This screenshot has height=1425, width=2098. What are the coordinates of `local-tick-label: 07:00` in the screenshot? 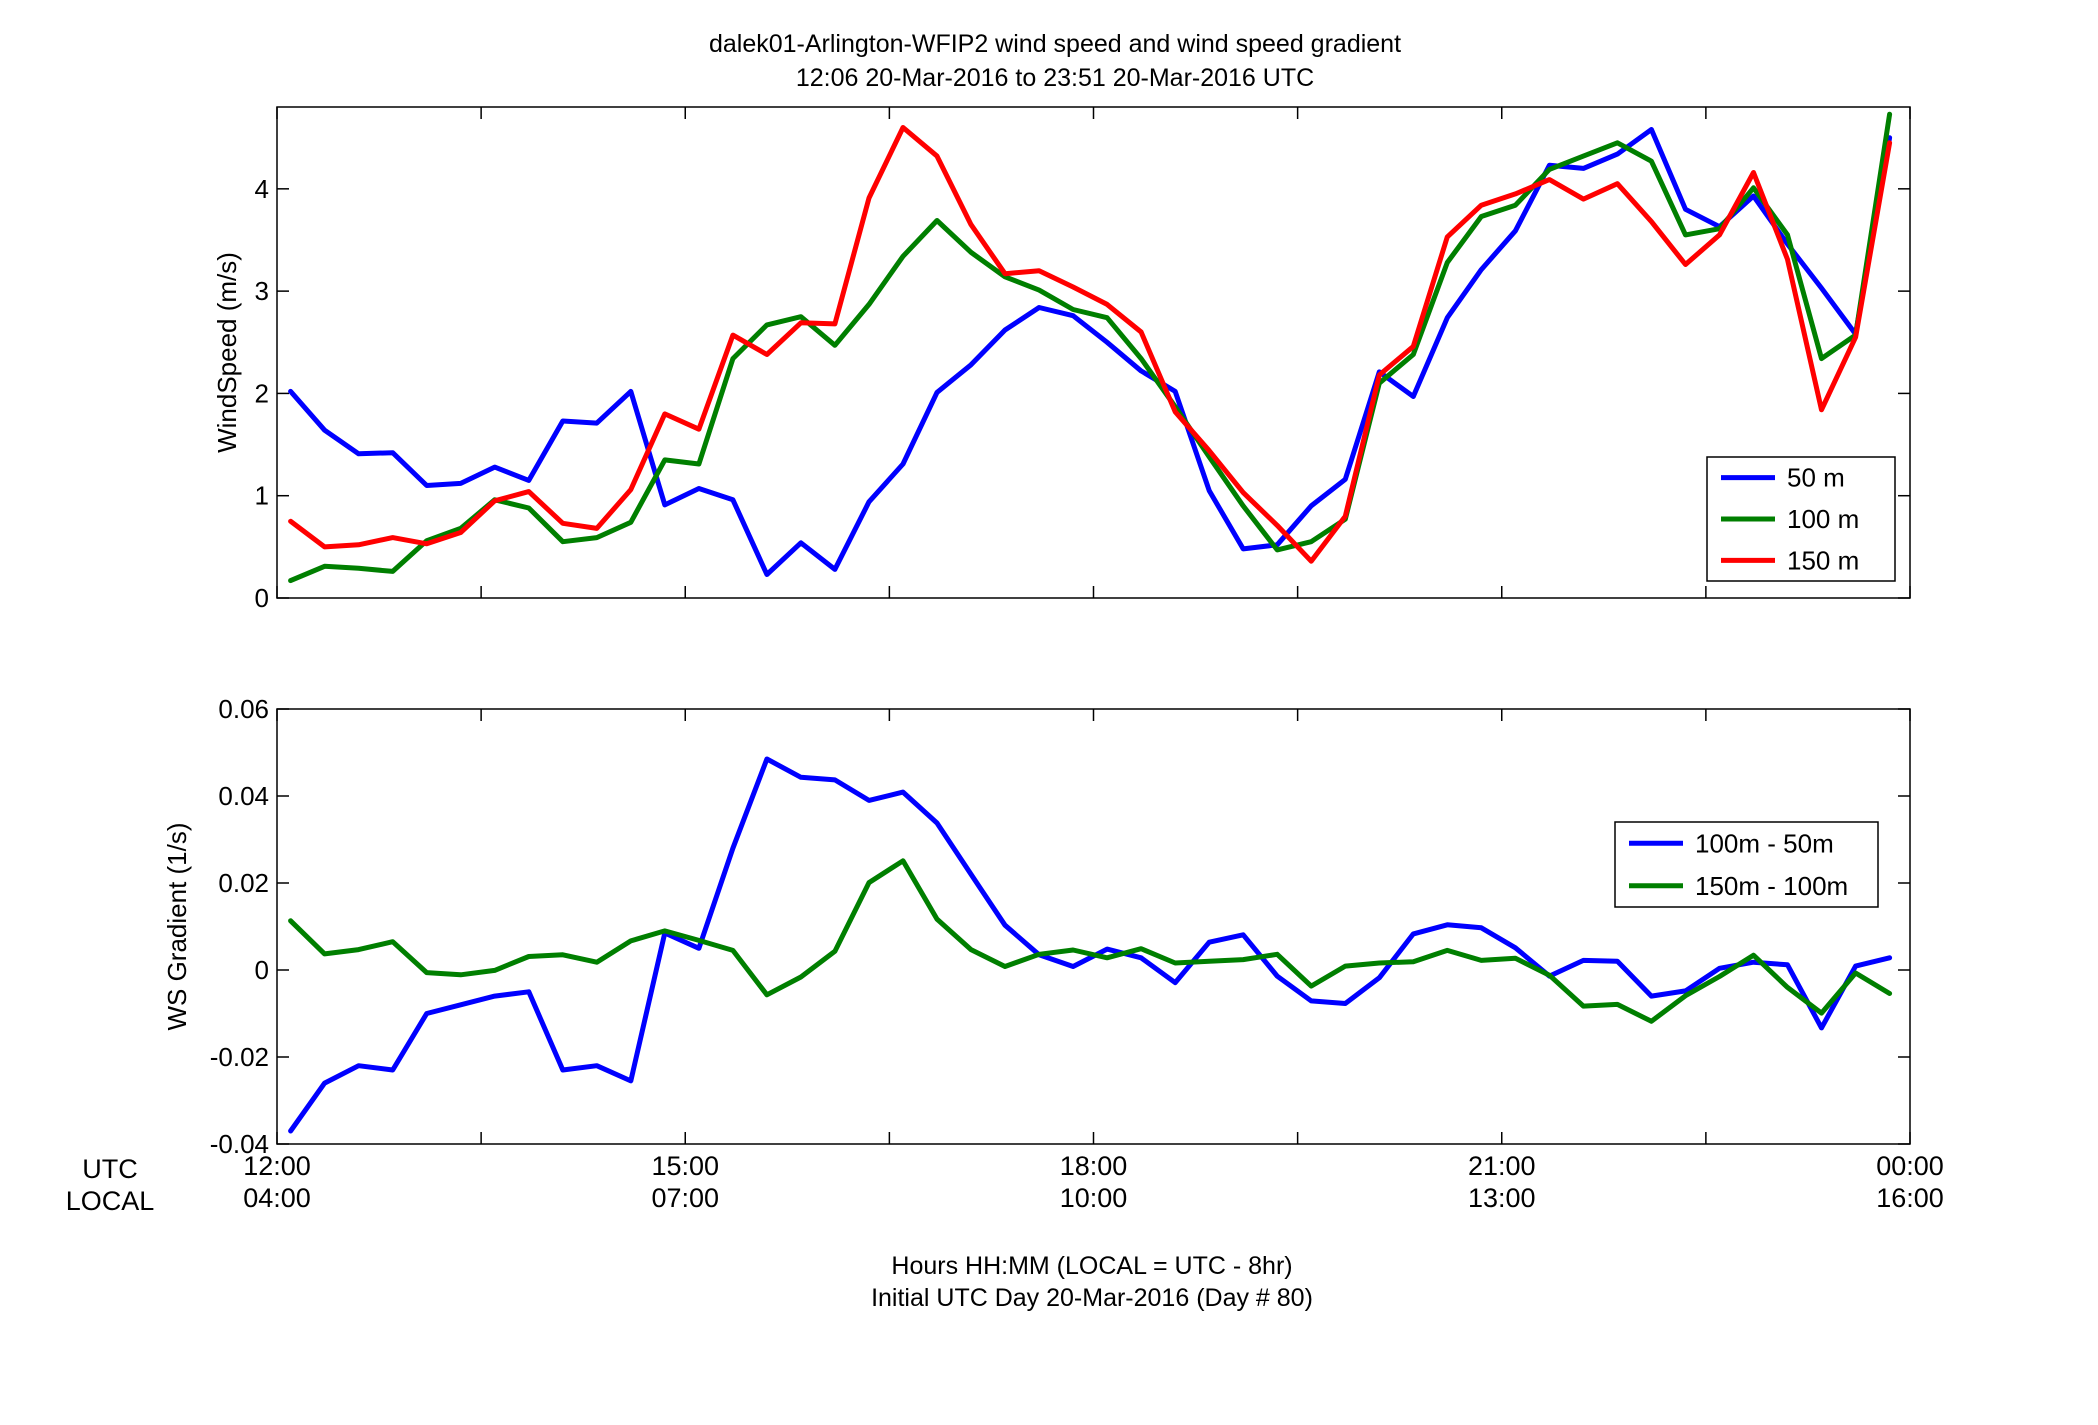 It's located at (685, 1198).